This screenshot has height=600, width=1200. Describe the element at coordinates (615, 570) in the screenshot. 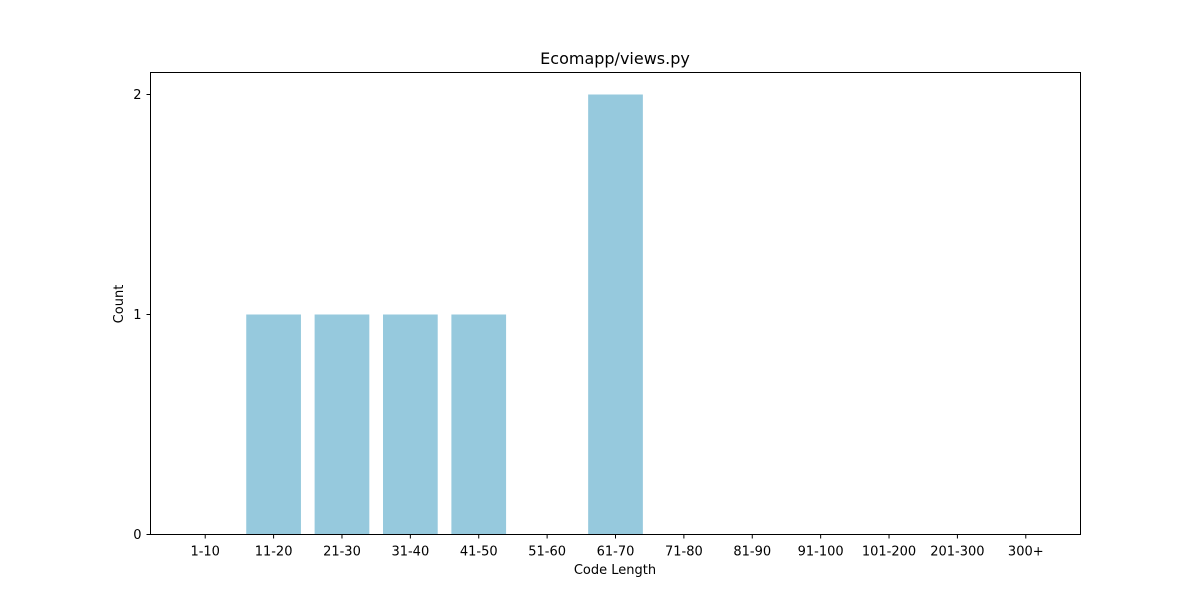

I see `x-axis-label: Code Length` at that location.